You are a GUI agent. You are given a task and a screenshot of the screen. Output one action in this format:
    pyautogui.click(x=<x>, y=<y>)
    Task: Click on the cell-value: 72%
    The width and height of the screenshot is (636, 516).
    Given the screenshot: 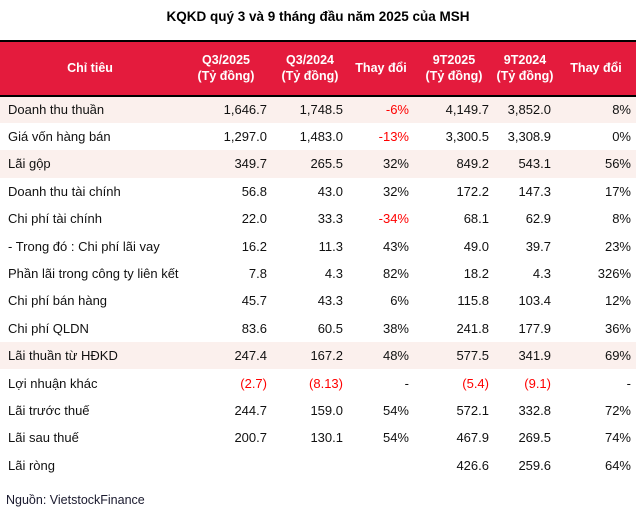 What is the action you would take?
    pyautogui.click(x=617, y=410)
    